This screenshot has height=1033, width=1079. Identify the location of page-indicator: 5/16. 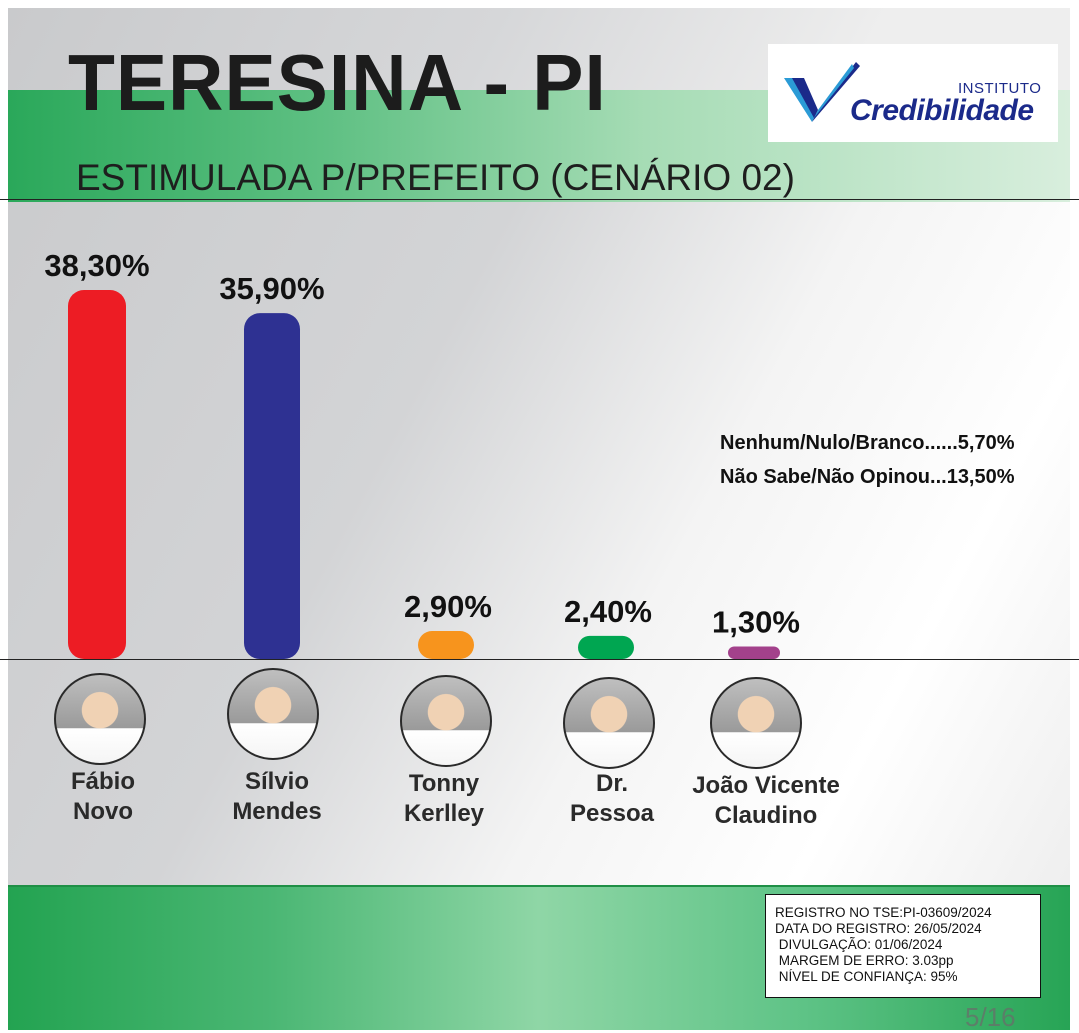
(990, 1017).